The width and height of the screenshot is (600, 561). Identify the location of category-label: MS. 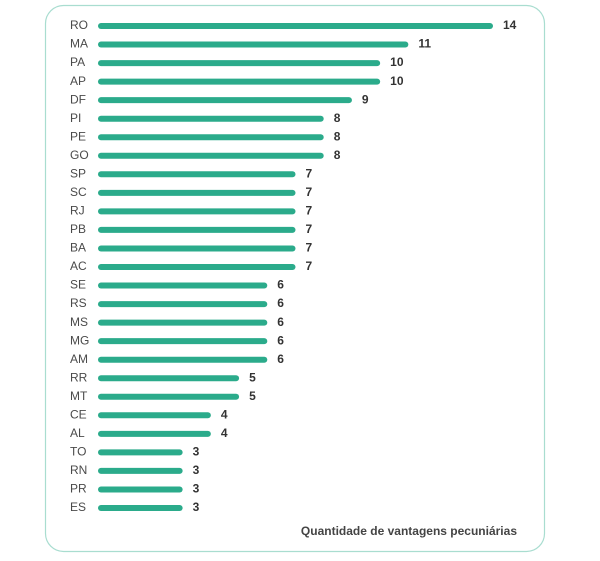
(79, 322).